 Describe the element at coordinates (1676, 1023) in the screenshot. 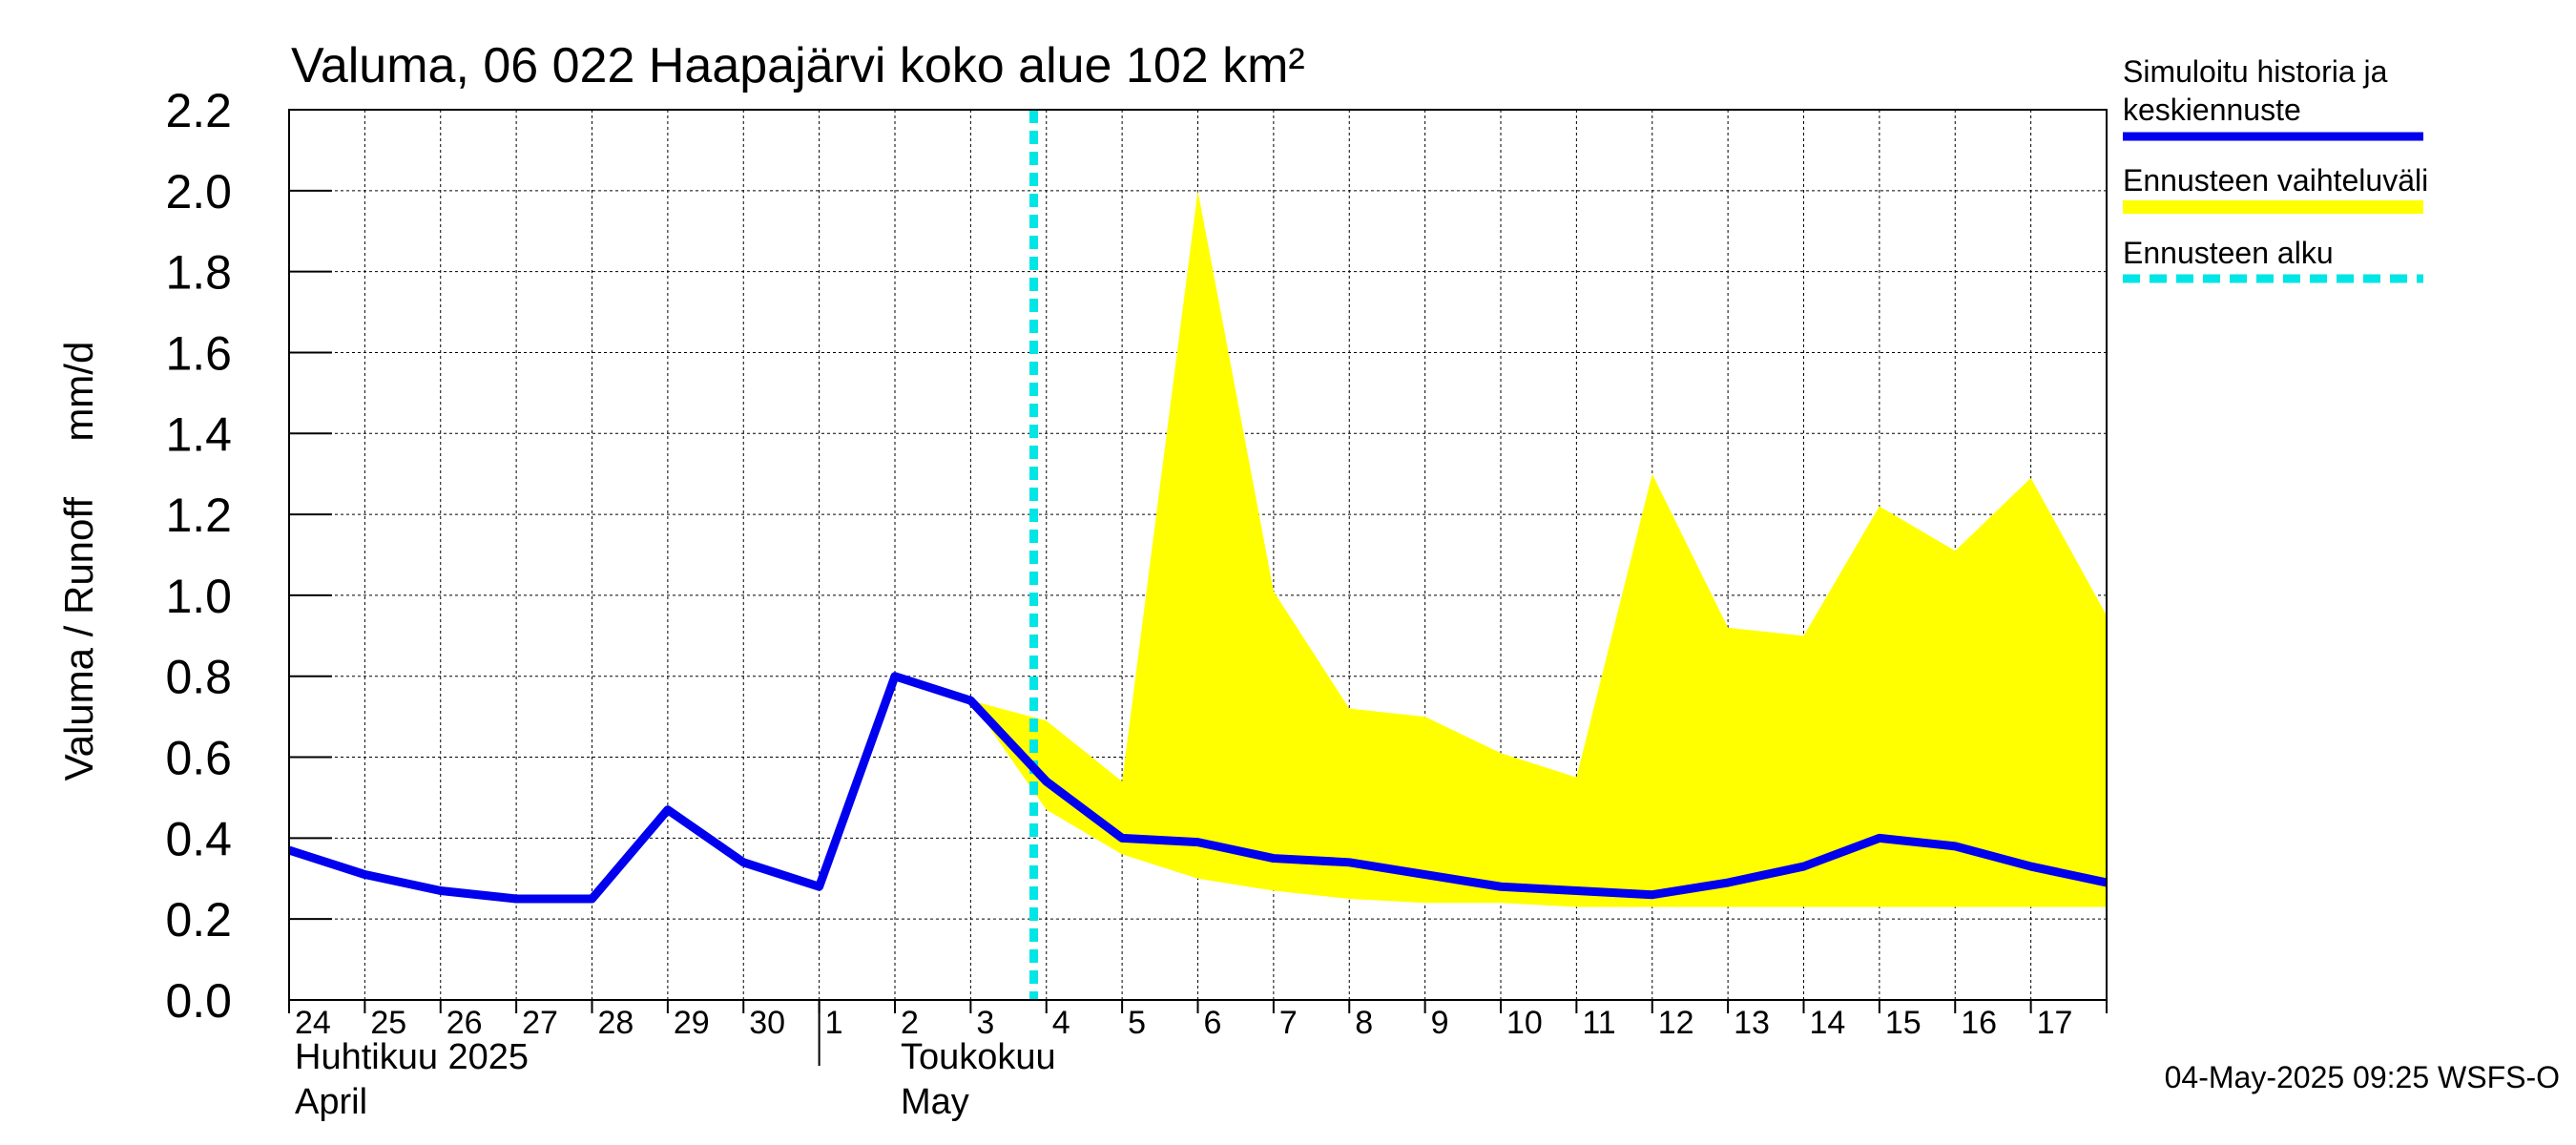

I see `x-tick-label: 12` at that location.